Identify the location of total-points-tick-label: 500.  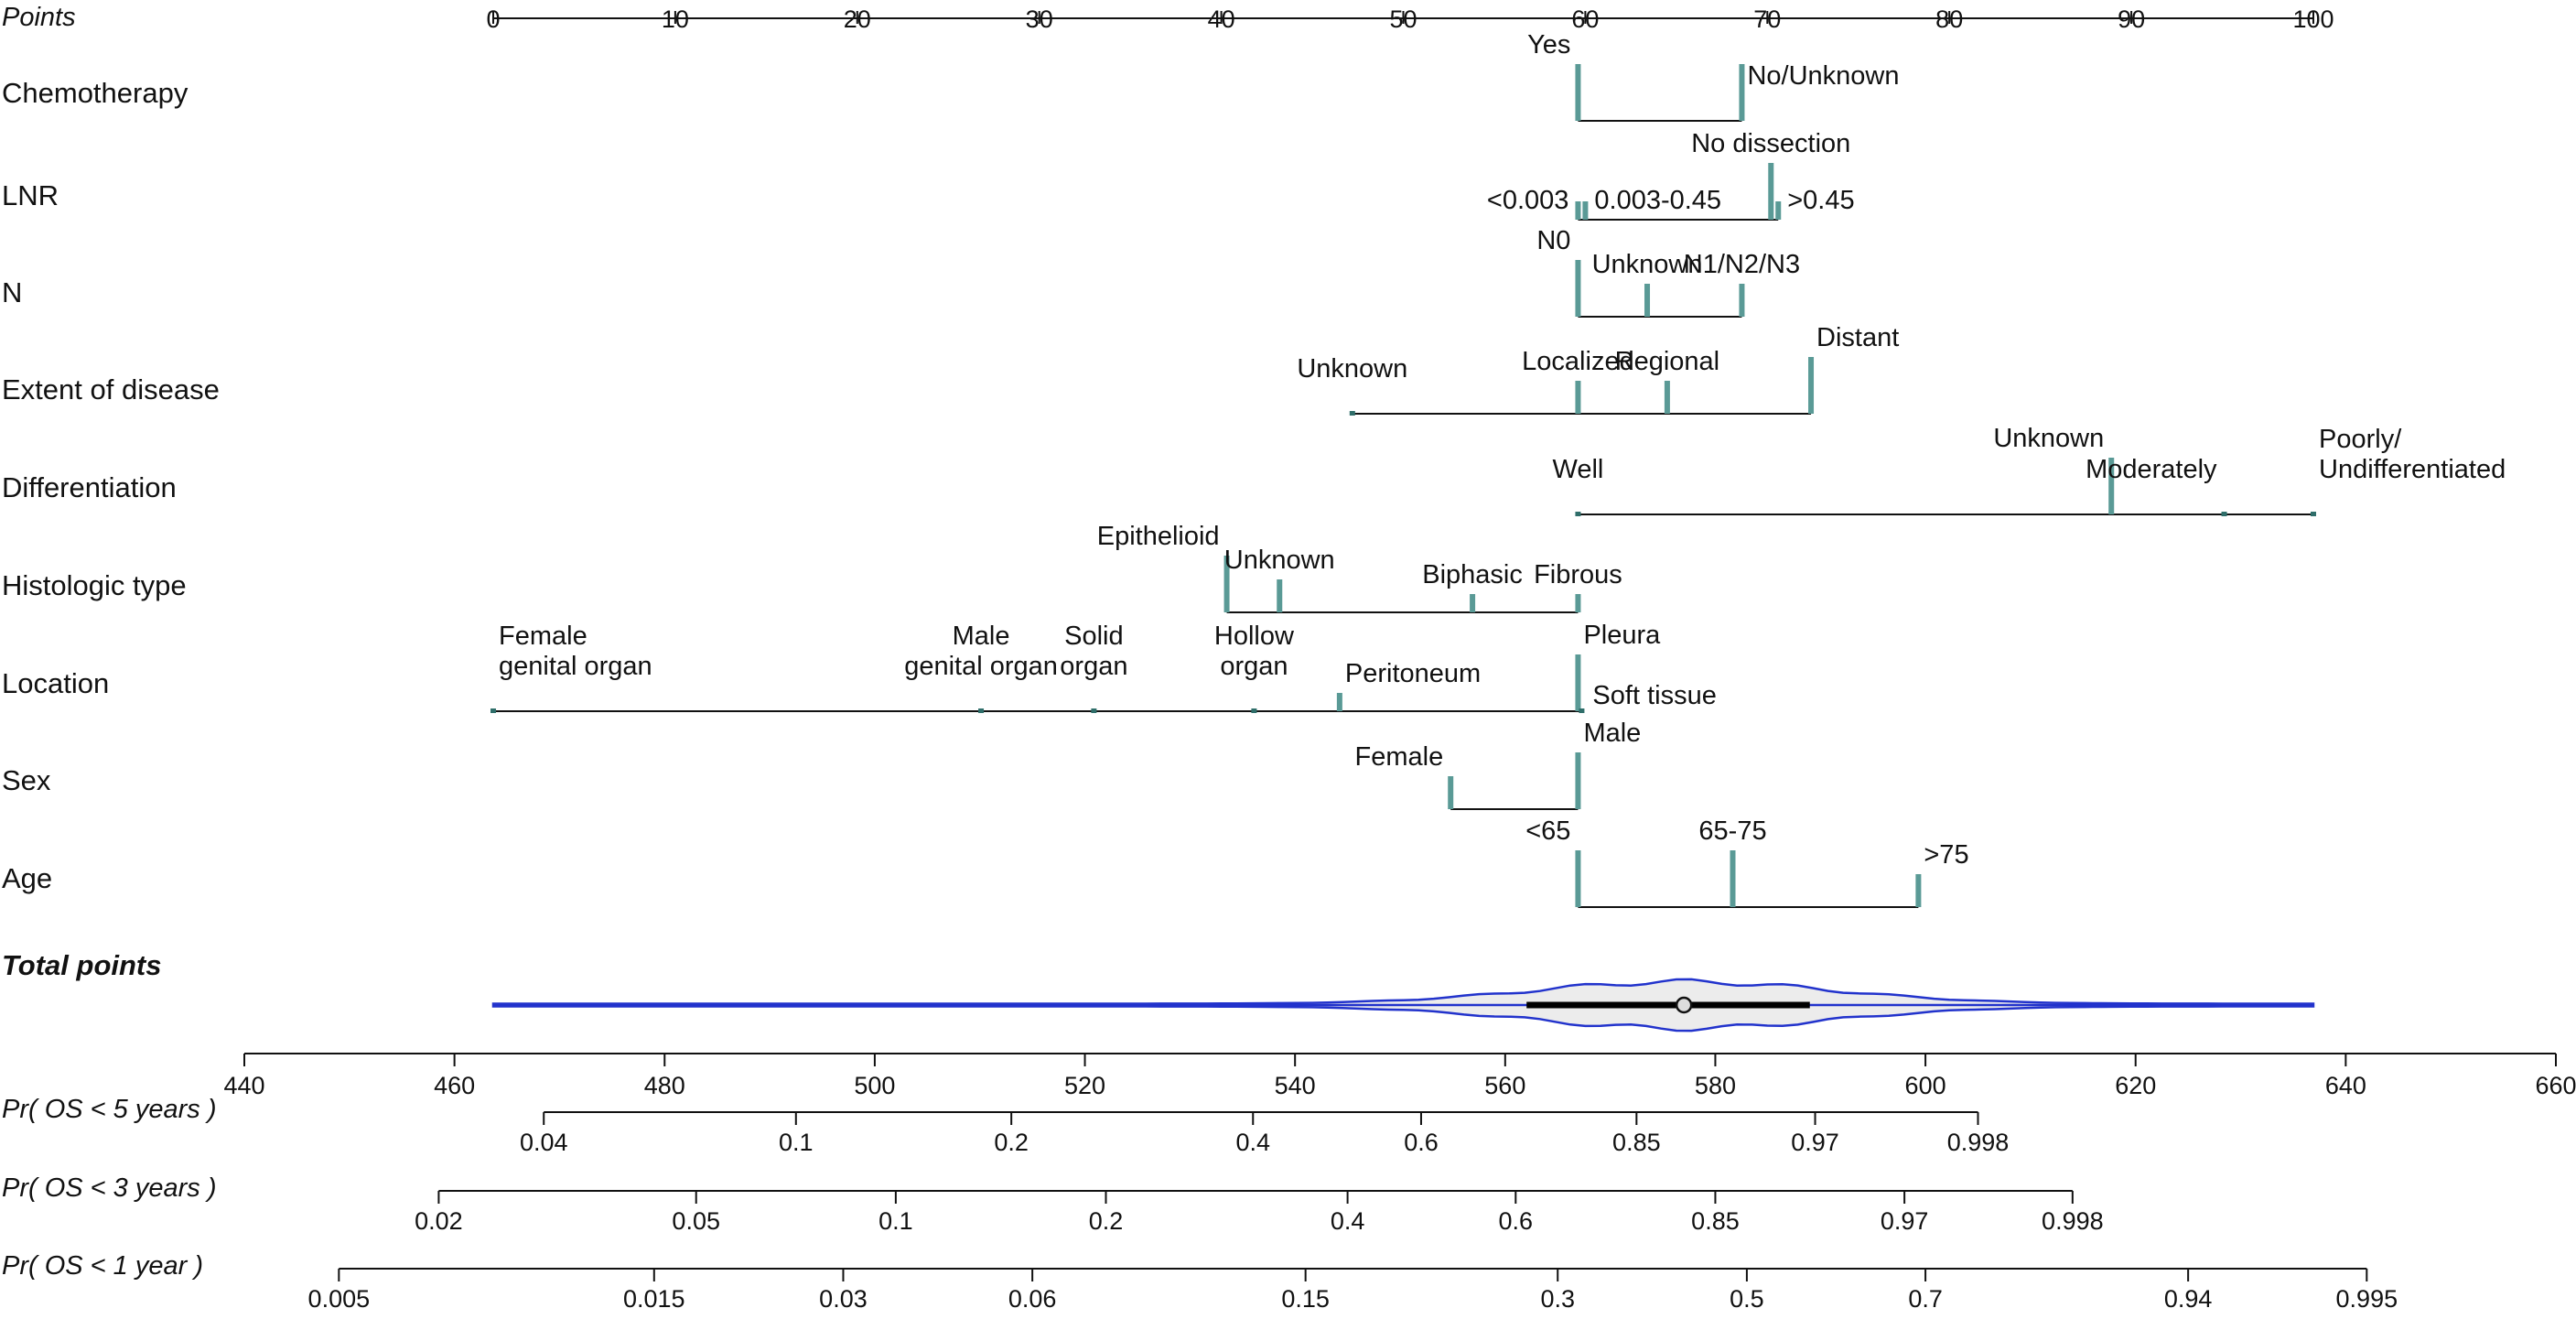
(875, 1085).